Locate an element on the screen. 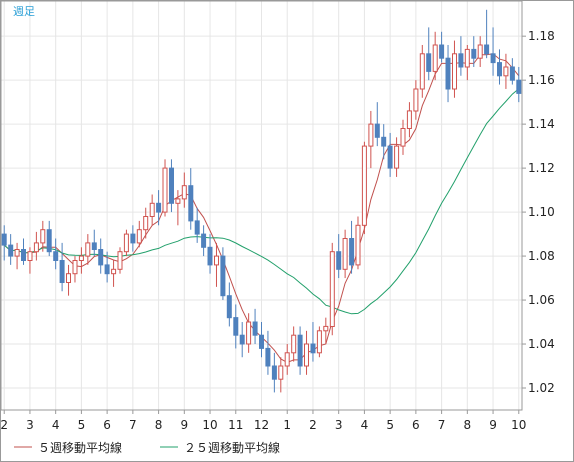 The image size is (574, 462). y-tick-label: 1.08 is located at coordinates (541, 256).